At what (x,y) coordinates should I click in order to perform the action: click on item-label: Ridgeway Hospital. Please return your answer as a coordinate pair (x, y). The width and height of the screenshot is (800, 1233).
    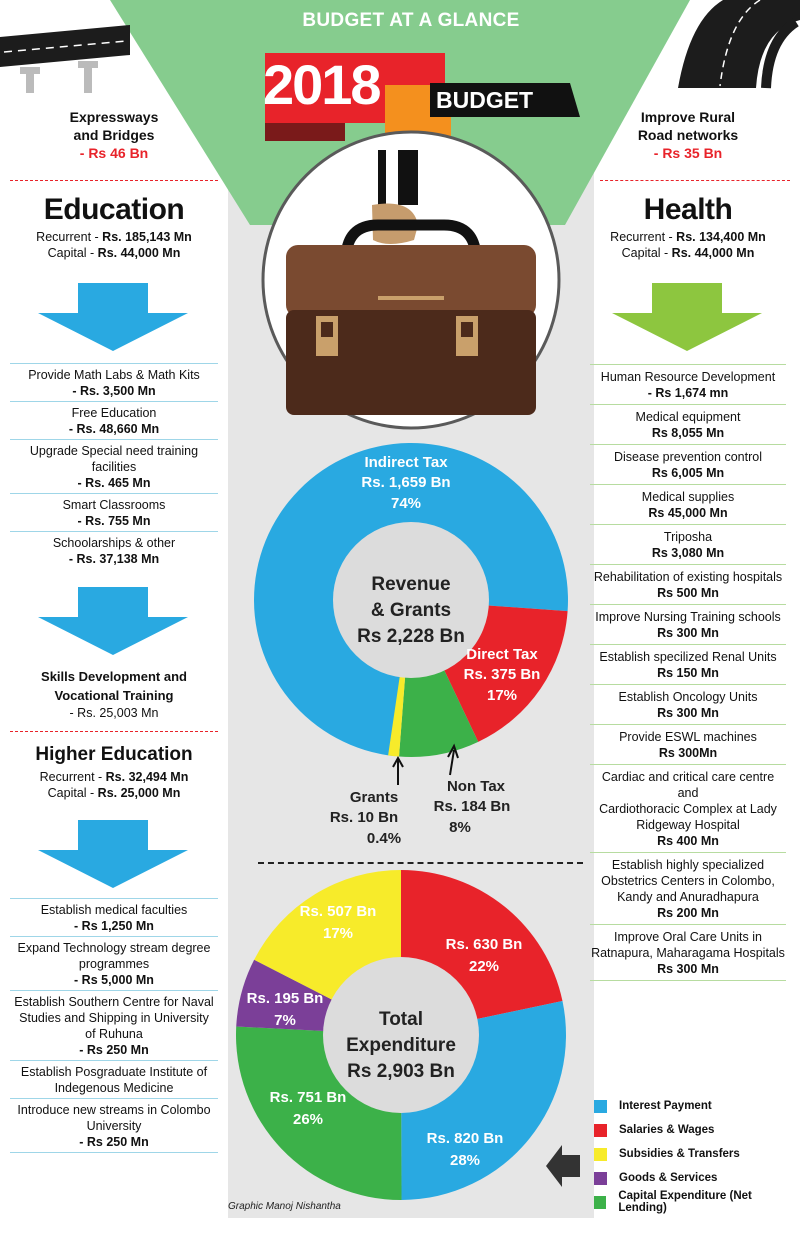
    Looking at the image, I should click on (688, 825).